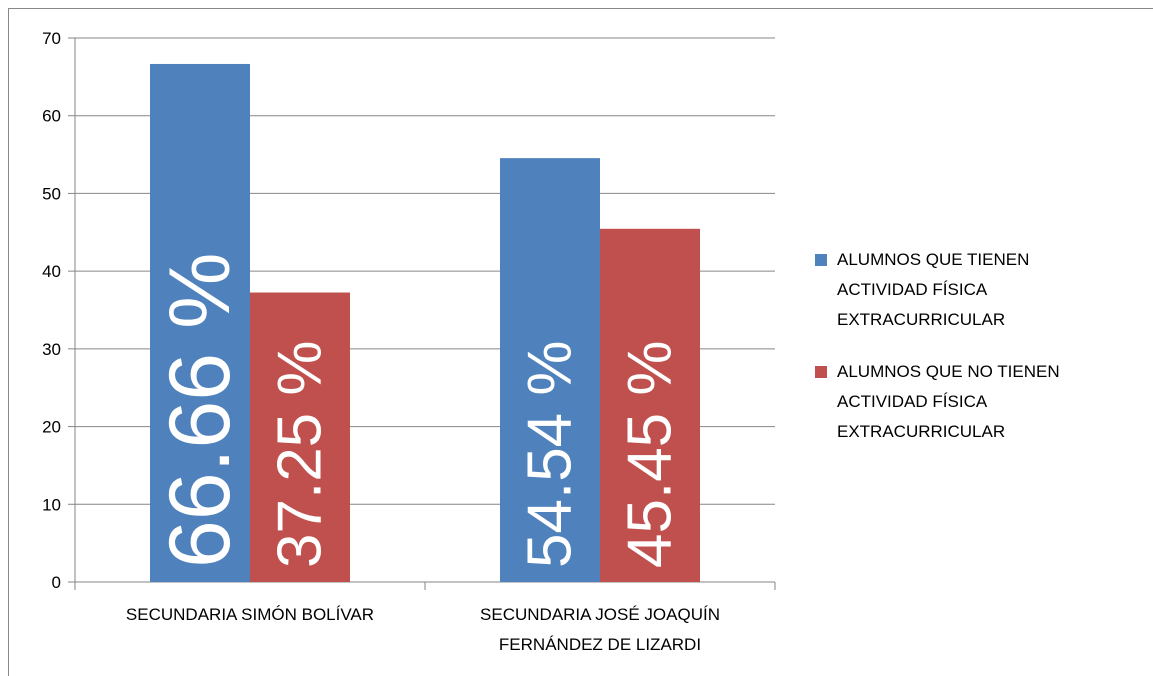  What do you see at coordinates (51, 504) in the screenshot?
I see `y-tick-label: 10` at bounding box center [51, 504].